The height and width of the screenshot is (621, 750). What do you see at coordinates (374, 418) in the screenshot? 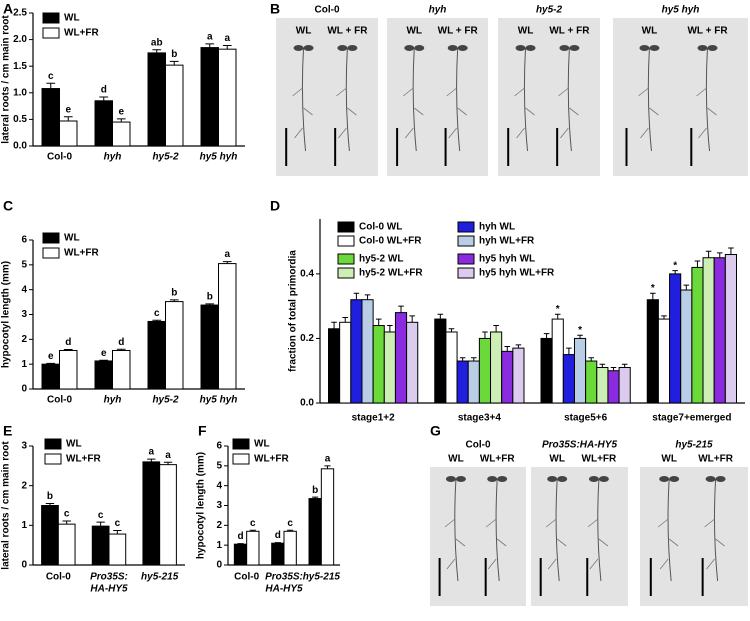
I see `x-tick-label: stage1+2` at bounding box center [374, 418].